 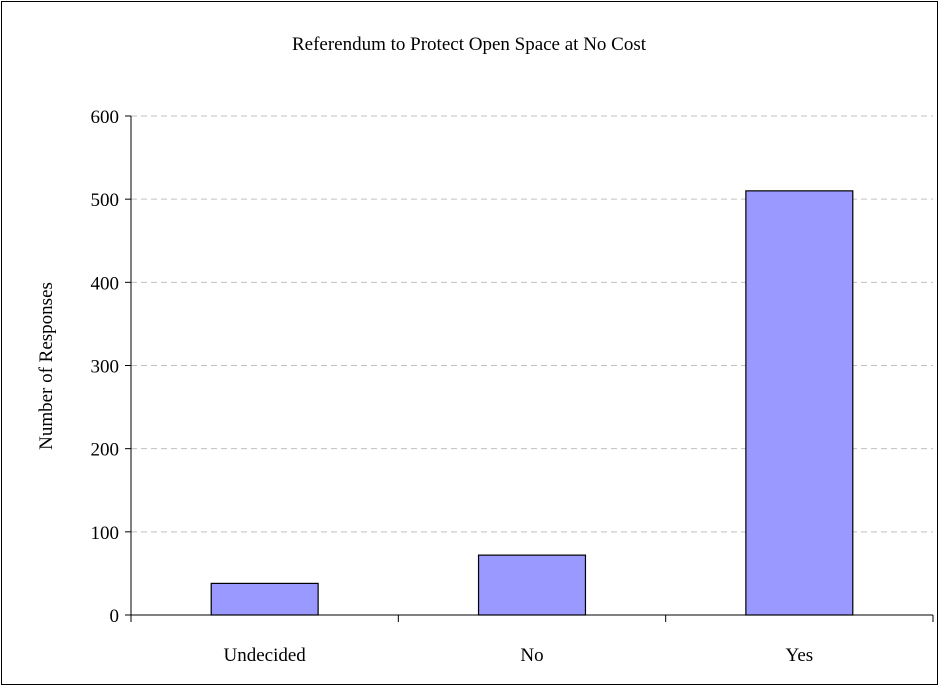 I want to click on y-tick-label: 100, so click(x=105, y=533).